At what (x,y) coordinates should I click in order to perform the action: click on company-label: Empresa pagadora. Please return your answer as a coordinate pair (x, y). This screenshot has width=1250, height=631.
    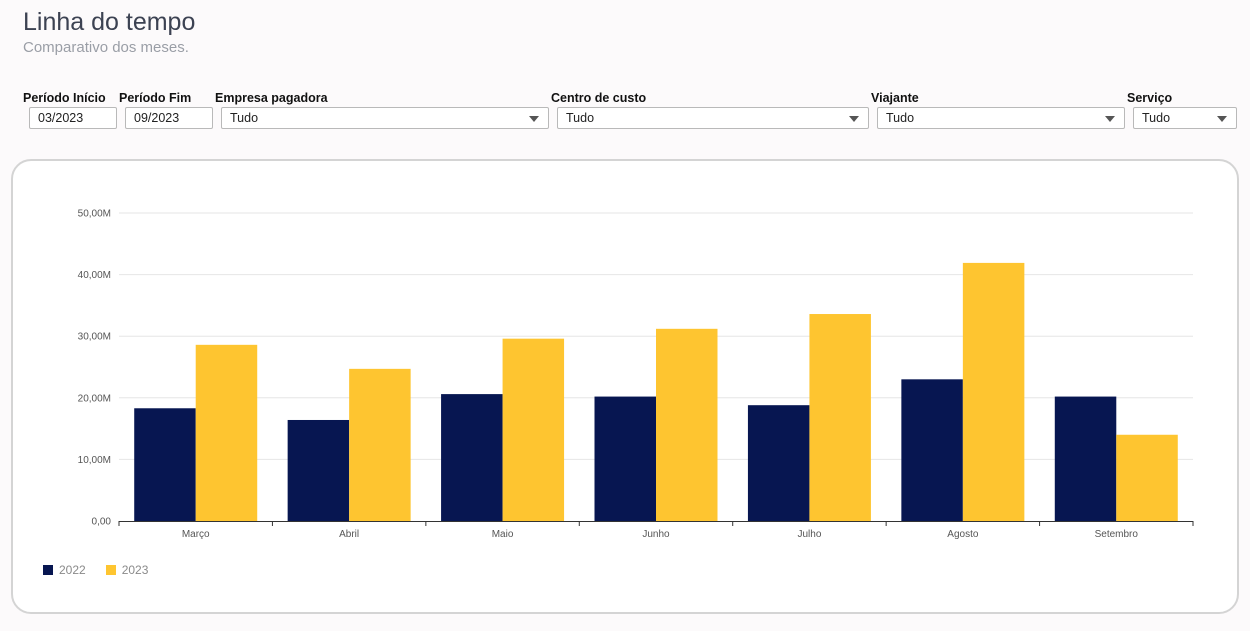
    Looking at the image, I should click on (271, 98).